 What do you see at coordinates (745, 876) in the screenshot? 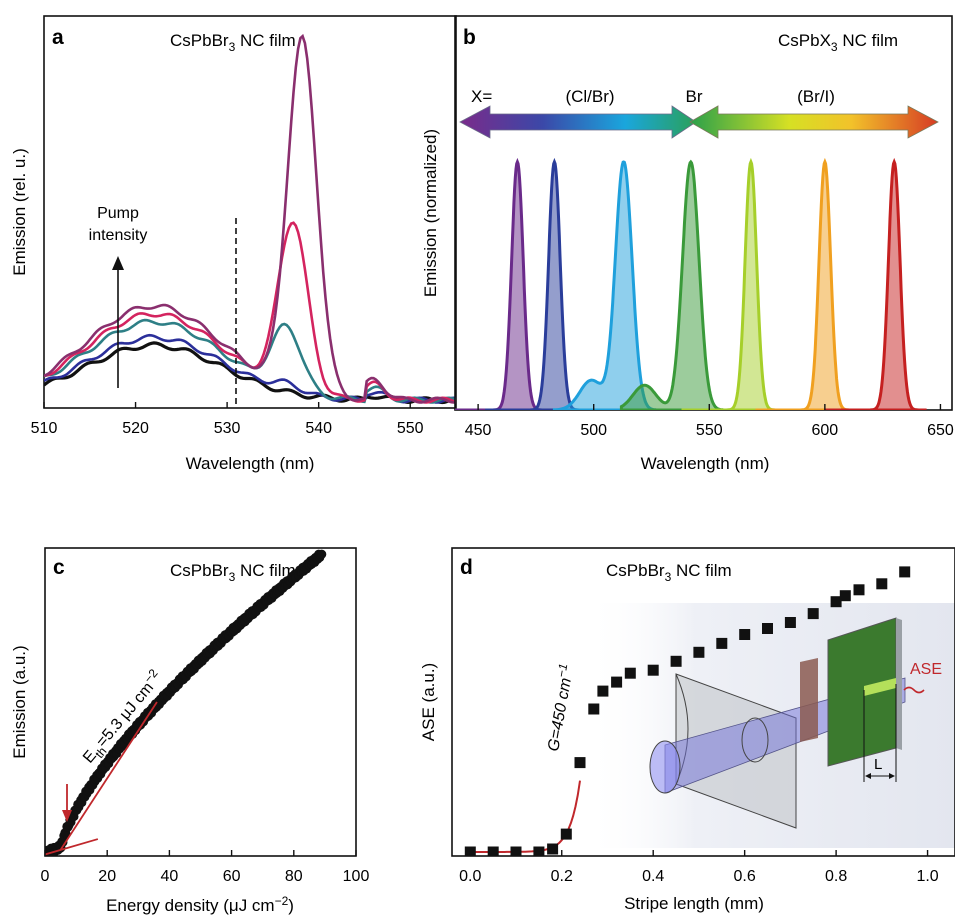
I see `panel-d-tick-label-0.6: 0.6` at bounding box center [745, 876].